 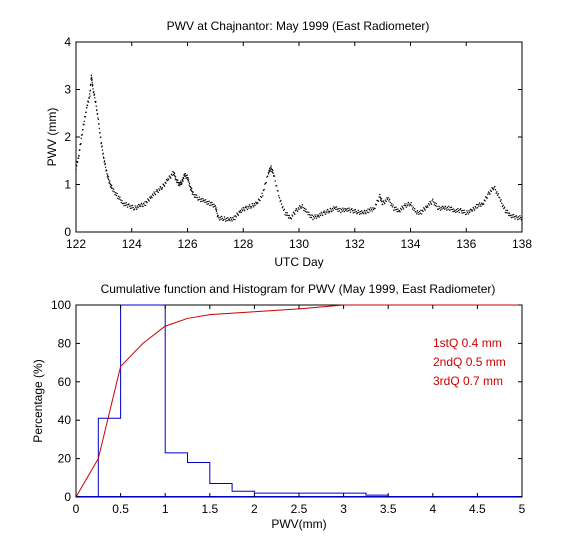 I want to click on y-tick-label: 4, so click(x=67, y=42).